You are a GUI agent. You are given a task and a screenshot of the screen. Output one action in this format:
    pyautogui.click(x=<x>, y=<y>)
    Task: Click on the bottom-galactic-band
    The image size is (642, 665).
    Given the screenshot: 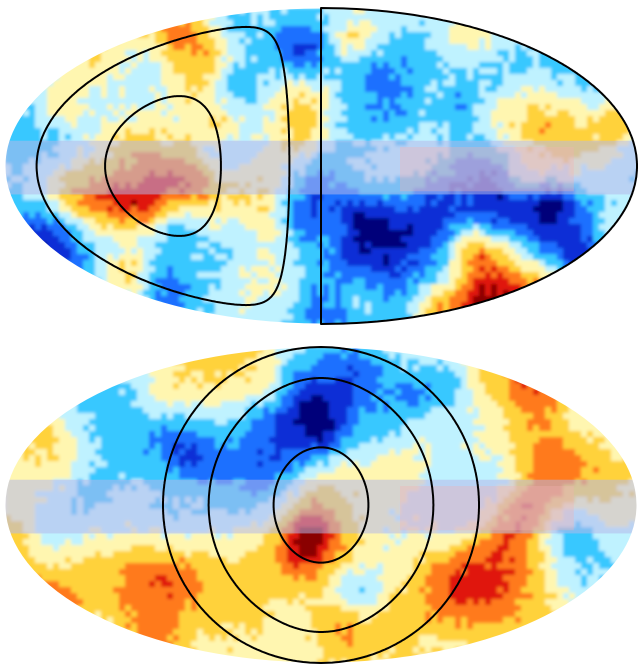 What is the action you would take?
    pyautogui.click(x=321, y=506)
    